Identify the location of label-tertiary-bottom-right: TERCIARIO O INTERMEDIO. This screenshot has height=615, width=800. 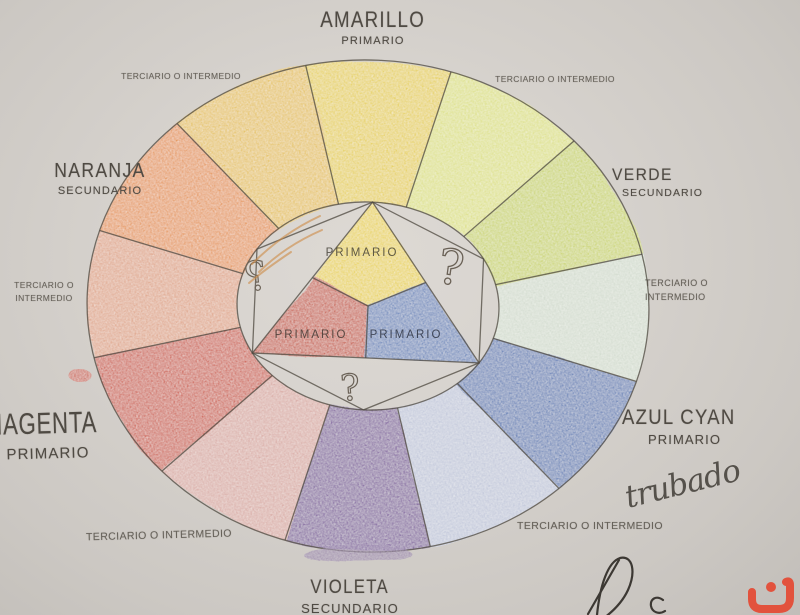
(590, 526).